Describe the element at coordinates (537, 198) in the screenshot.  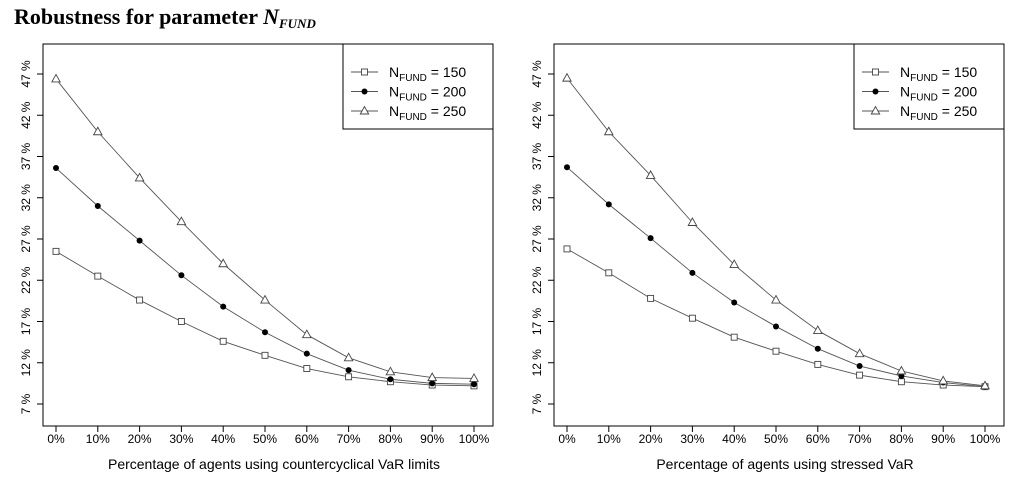
I see `y-tick-label: 32 %` at that location.